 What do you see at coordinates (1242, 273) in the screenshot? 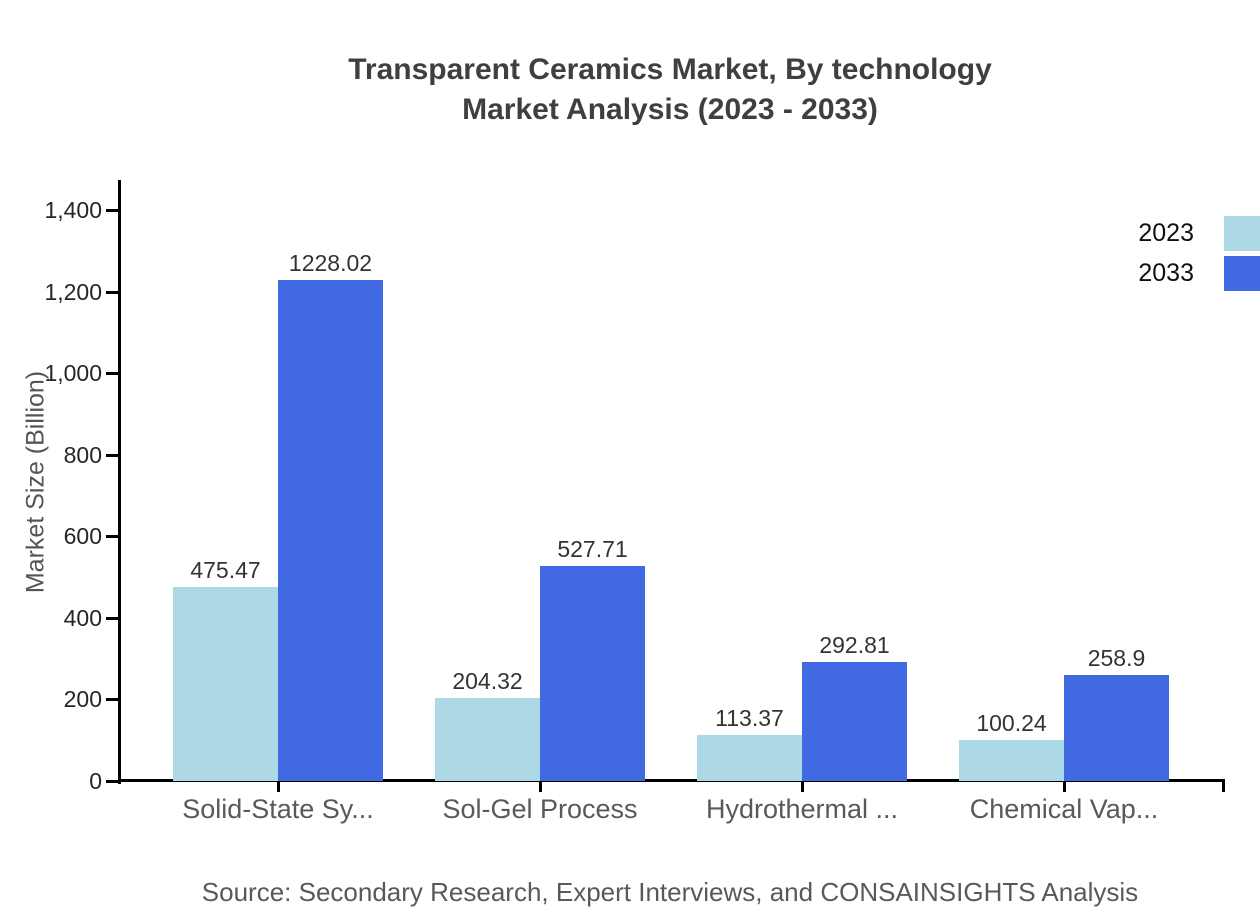
I see `legend-swatch-2033-icon` at bounding box center [1242, 273].